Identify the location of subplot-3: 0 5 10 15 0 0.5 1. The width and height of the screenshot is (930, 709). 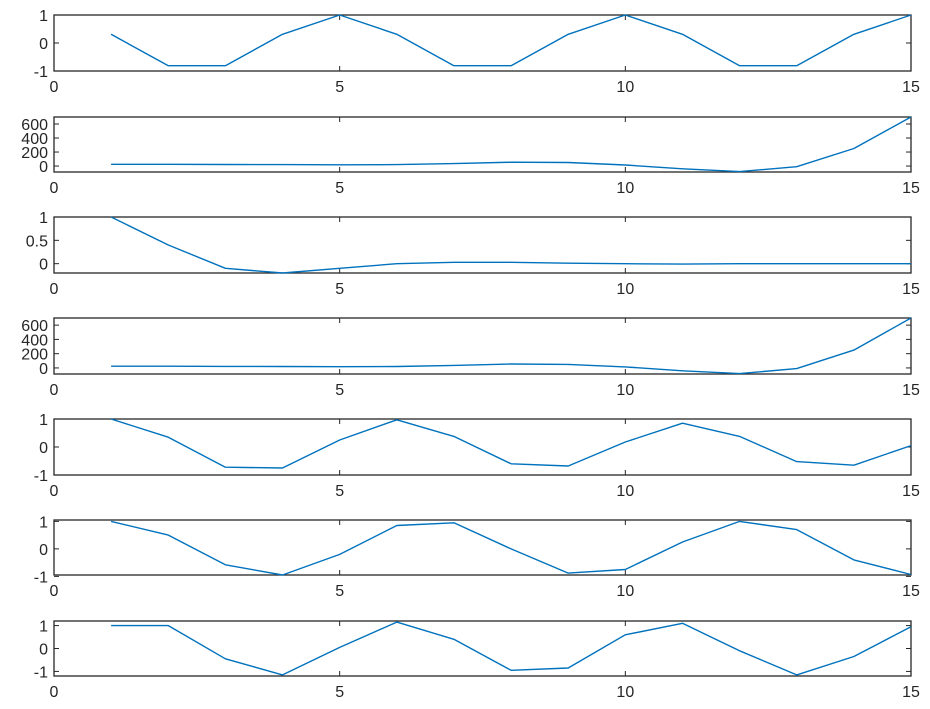
(473, 254).